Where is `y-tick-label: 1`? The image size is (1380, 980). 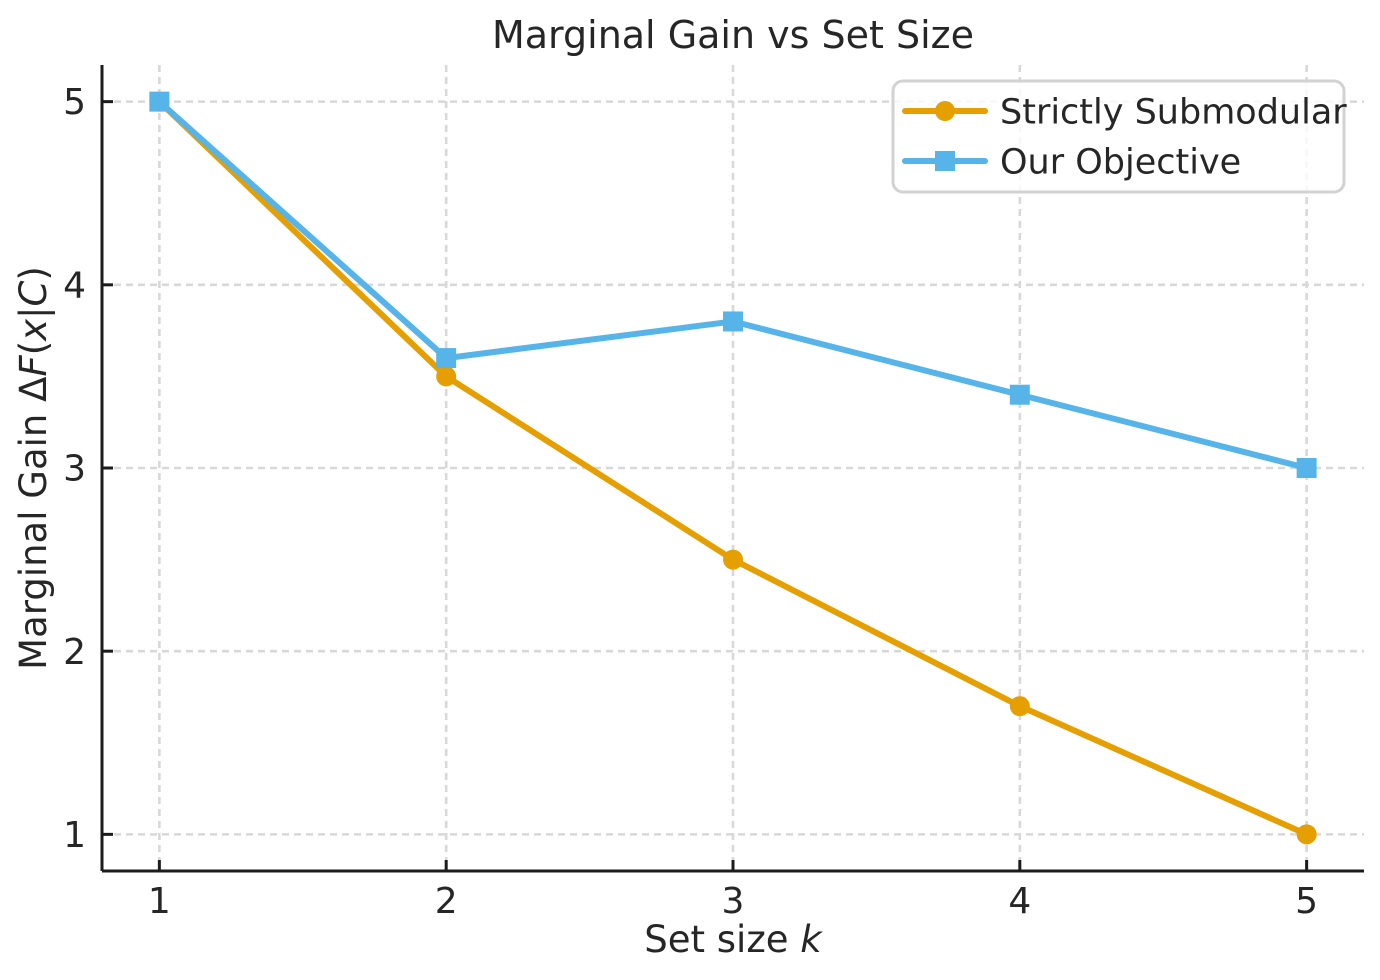 y-tick-label: 1 is located at coordinates (74, 835).